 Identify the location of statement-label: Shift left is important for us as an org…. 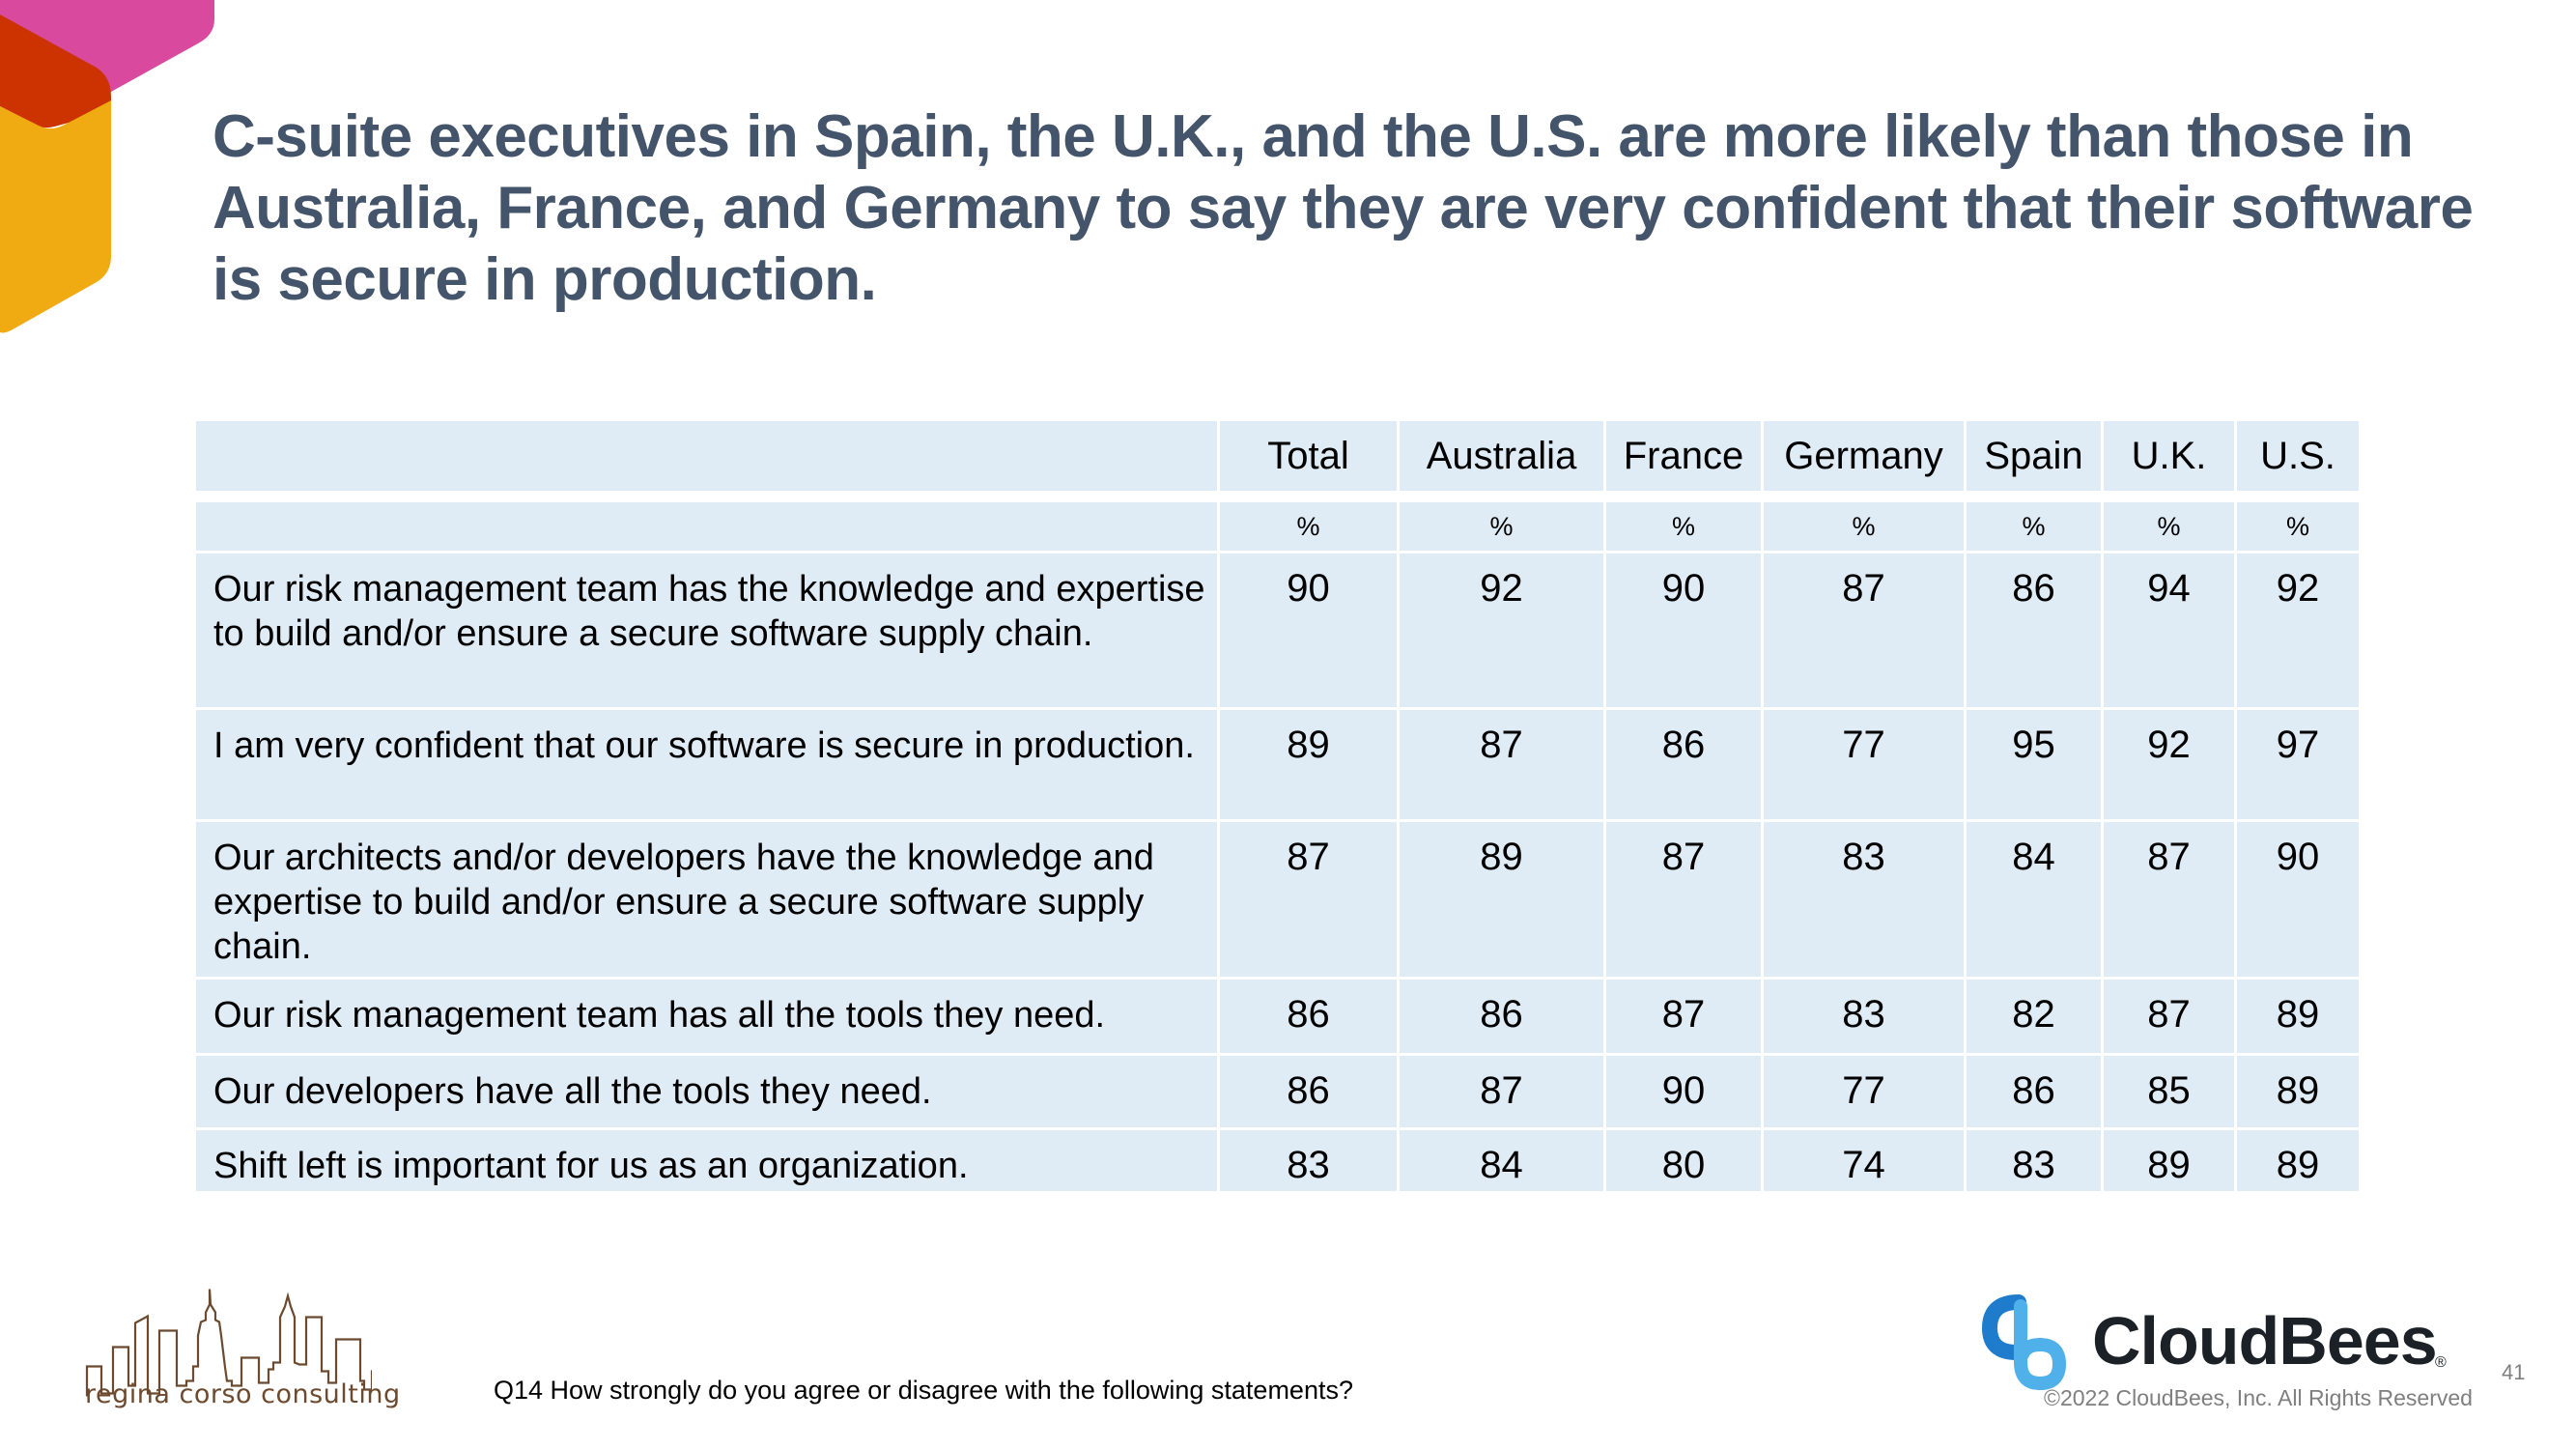
(706, 1160).